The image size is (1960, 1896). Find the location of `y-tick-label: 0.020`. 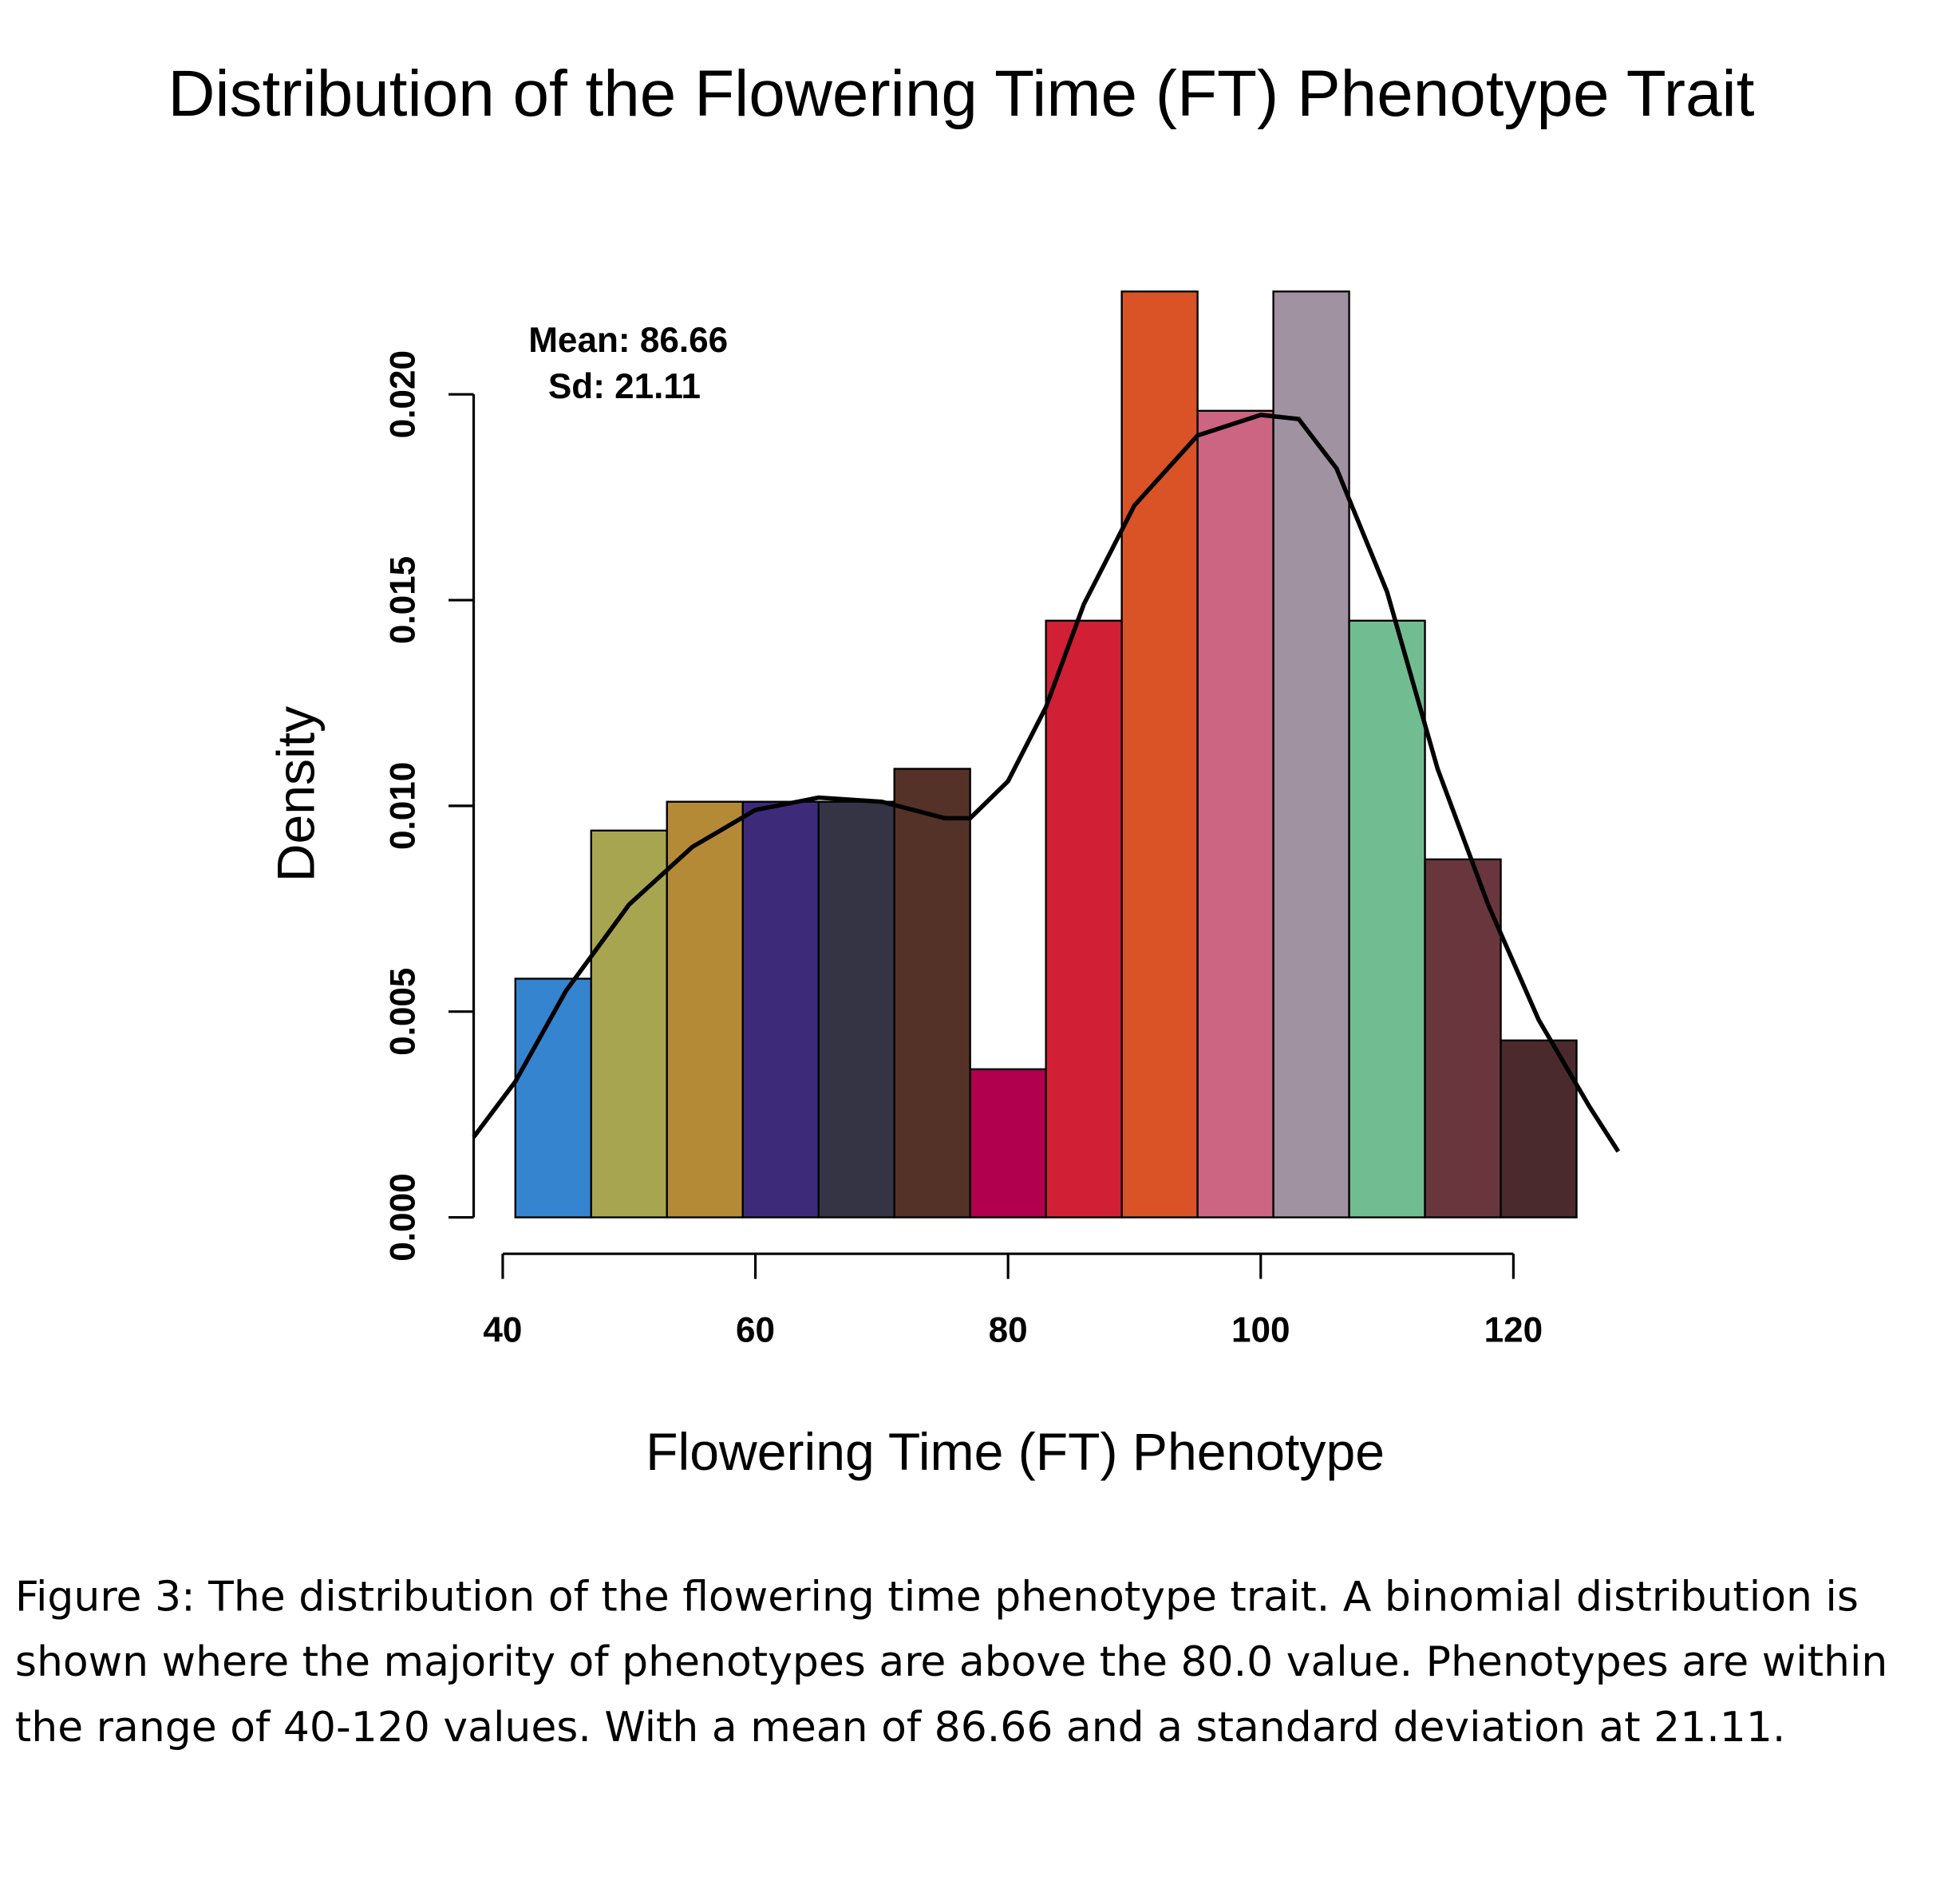

y-tick-label: 0.020 is located at coordinates (403, 394).